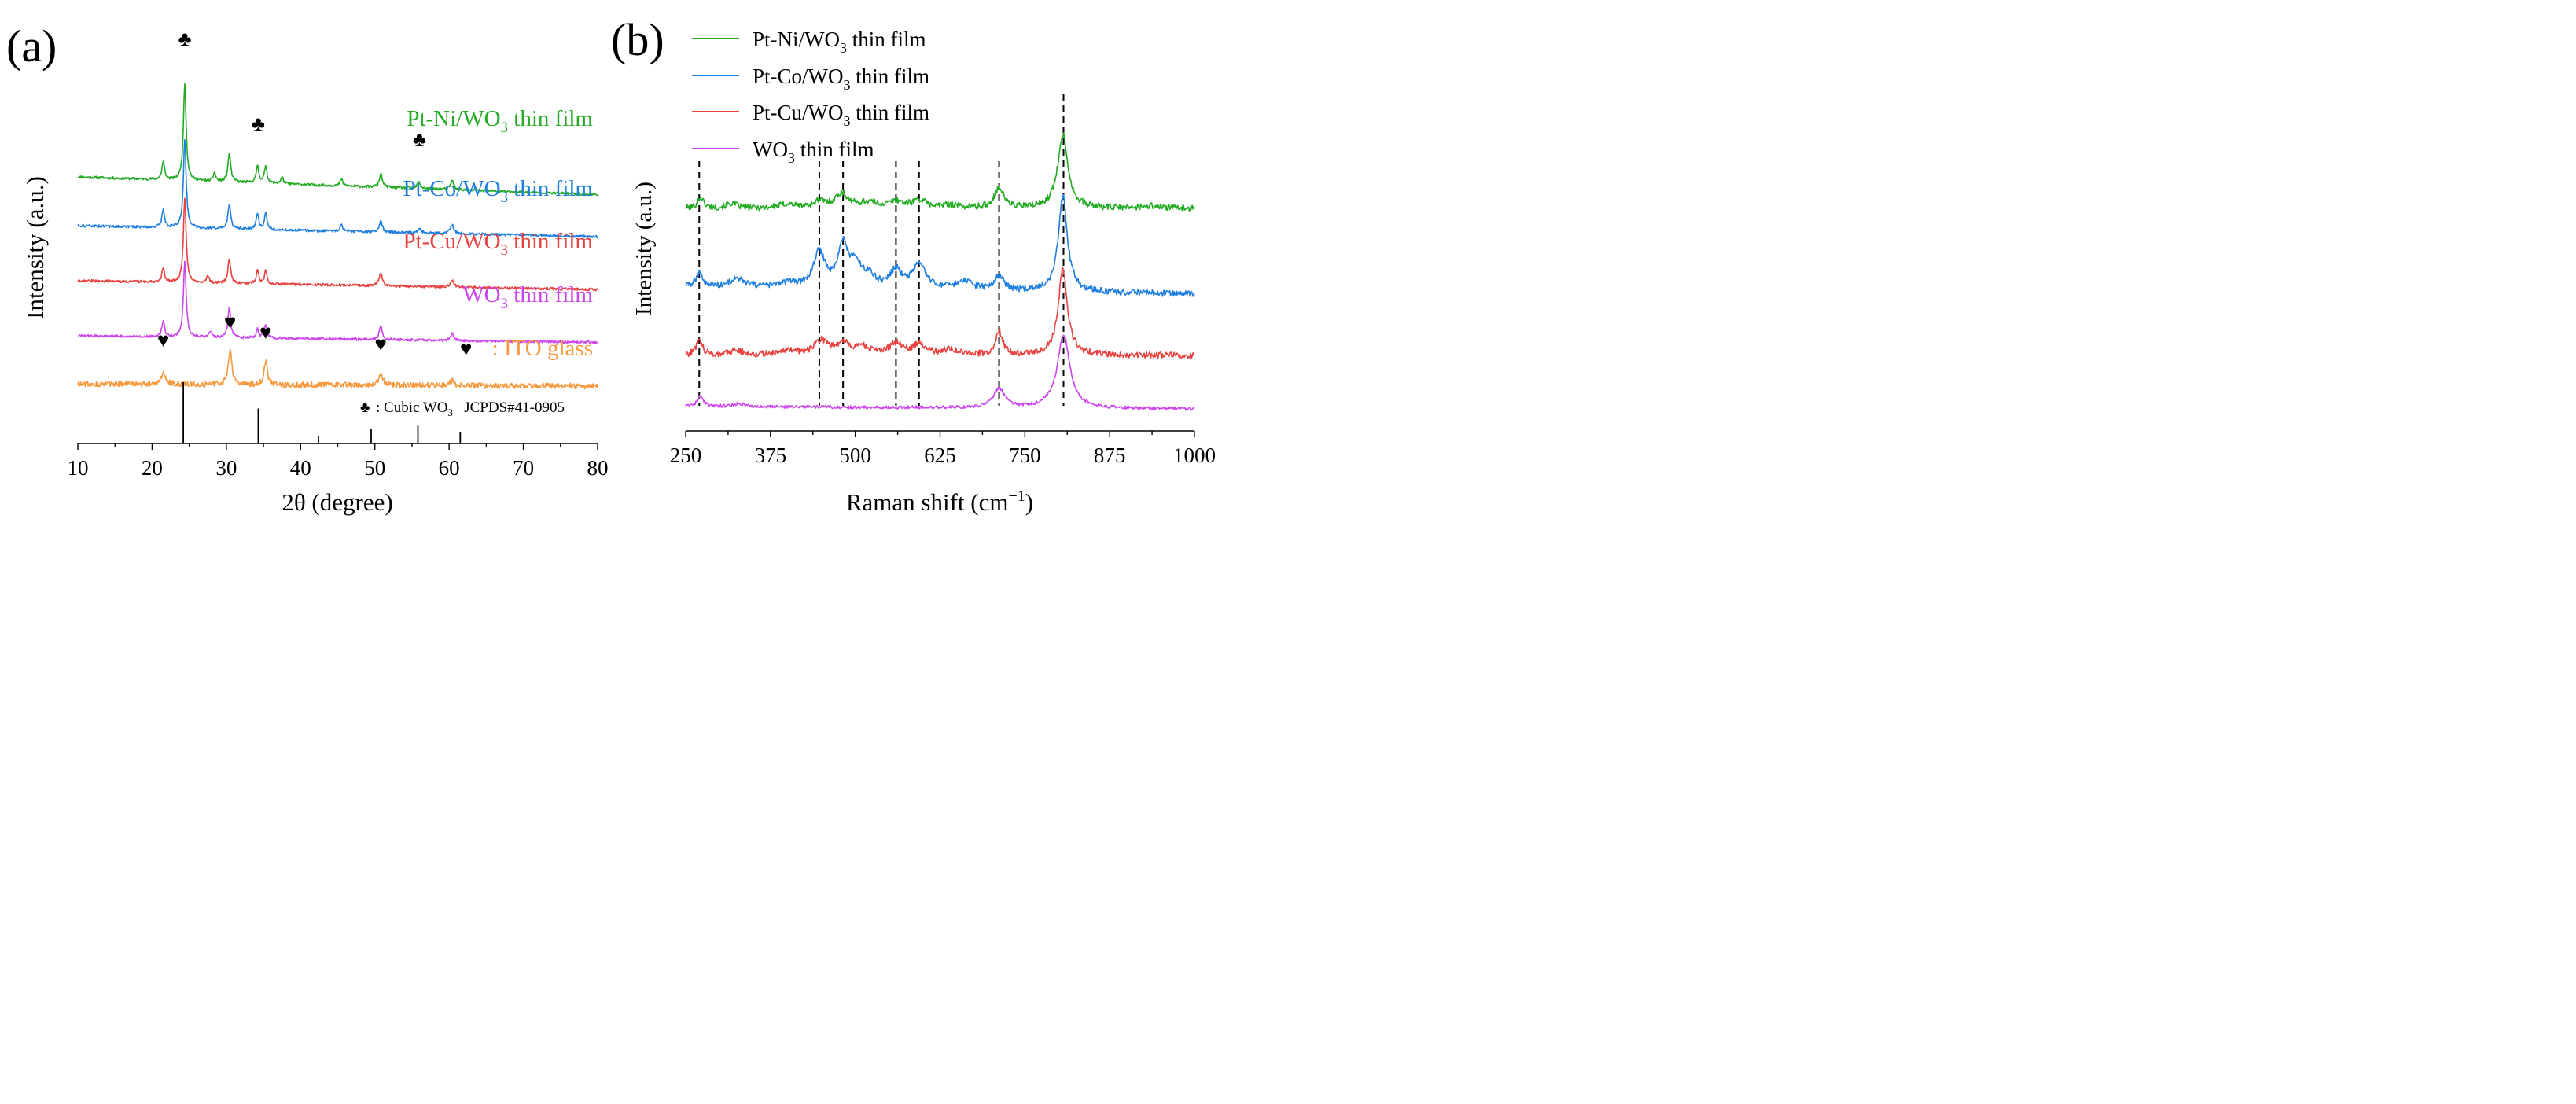 The width and height of the screenshot is (2576, 1104). I want to click on panel-b-y-axis-label: Intensity (a.u.), so click(644, 248).